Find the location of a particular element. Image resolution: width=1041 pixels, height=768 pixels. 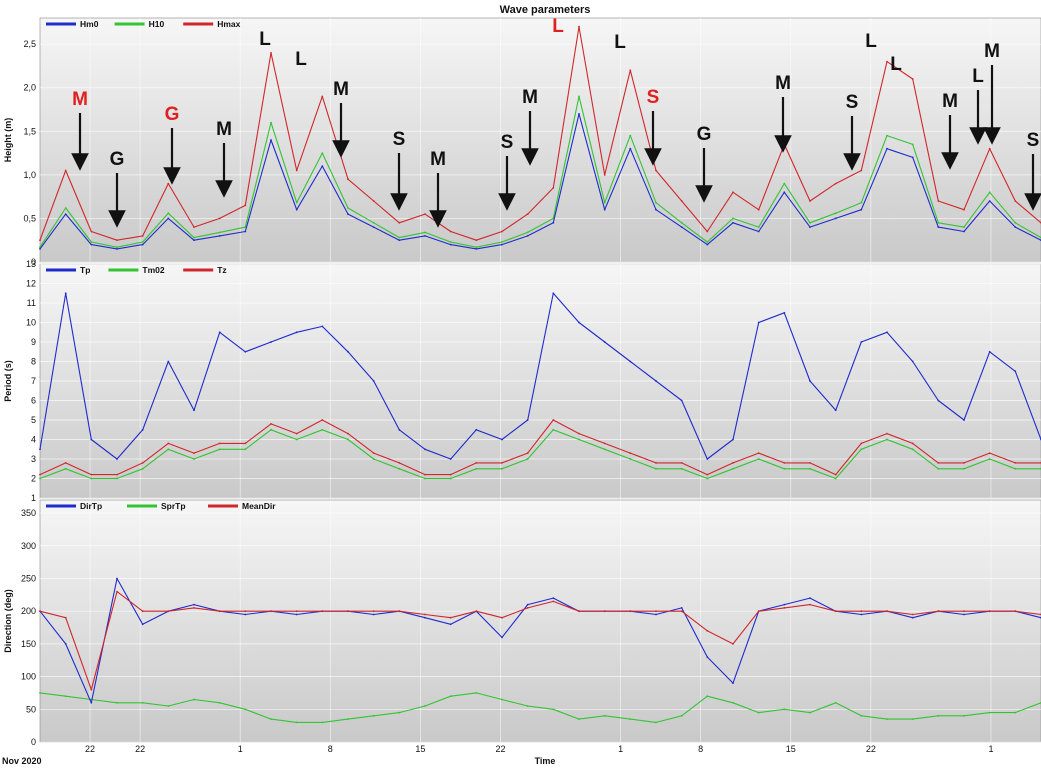

y-tick-label: 300 is located at coordinates (28, 546).